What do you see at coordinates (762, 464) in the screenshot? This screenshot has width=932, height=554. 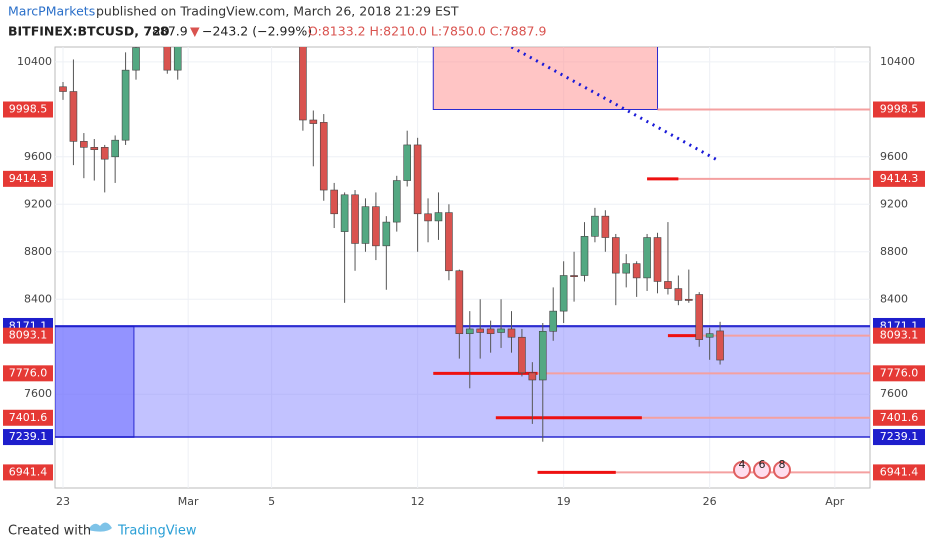 I see `event-count: 6` at bounding box center [762, 464].